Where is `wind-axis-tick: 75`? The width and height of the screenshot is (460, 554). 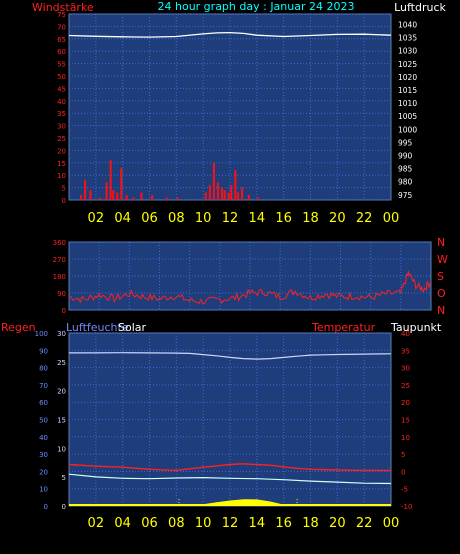 wind-axis-tick: 75 is located at coordinates (61, 15).